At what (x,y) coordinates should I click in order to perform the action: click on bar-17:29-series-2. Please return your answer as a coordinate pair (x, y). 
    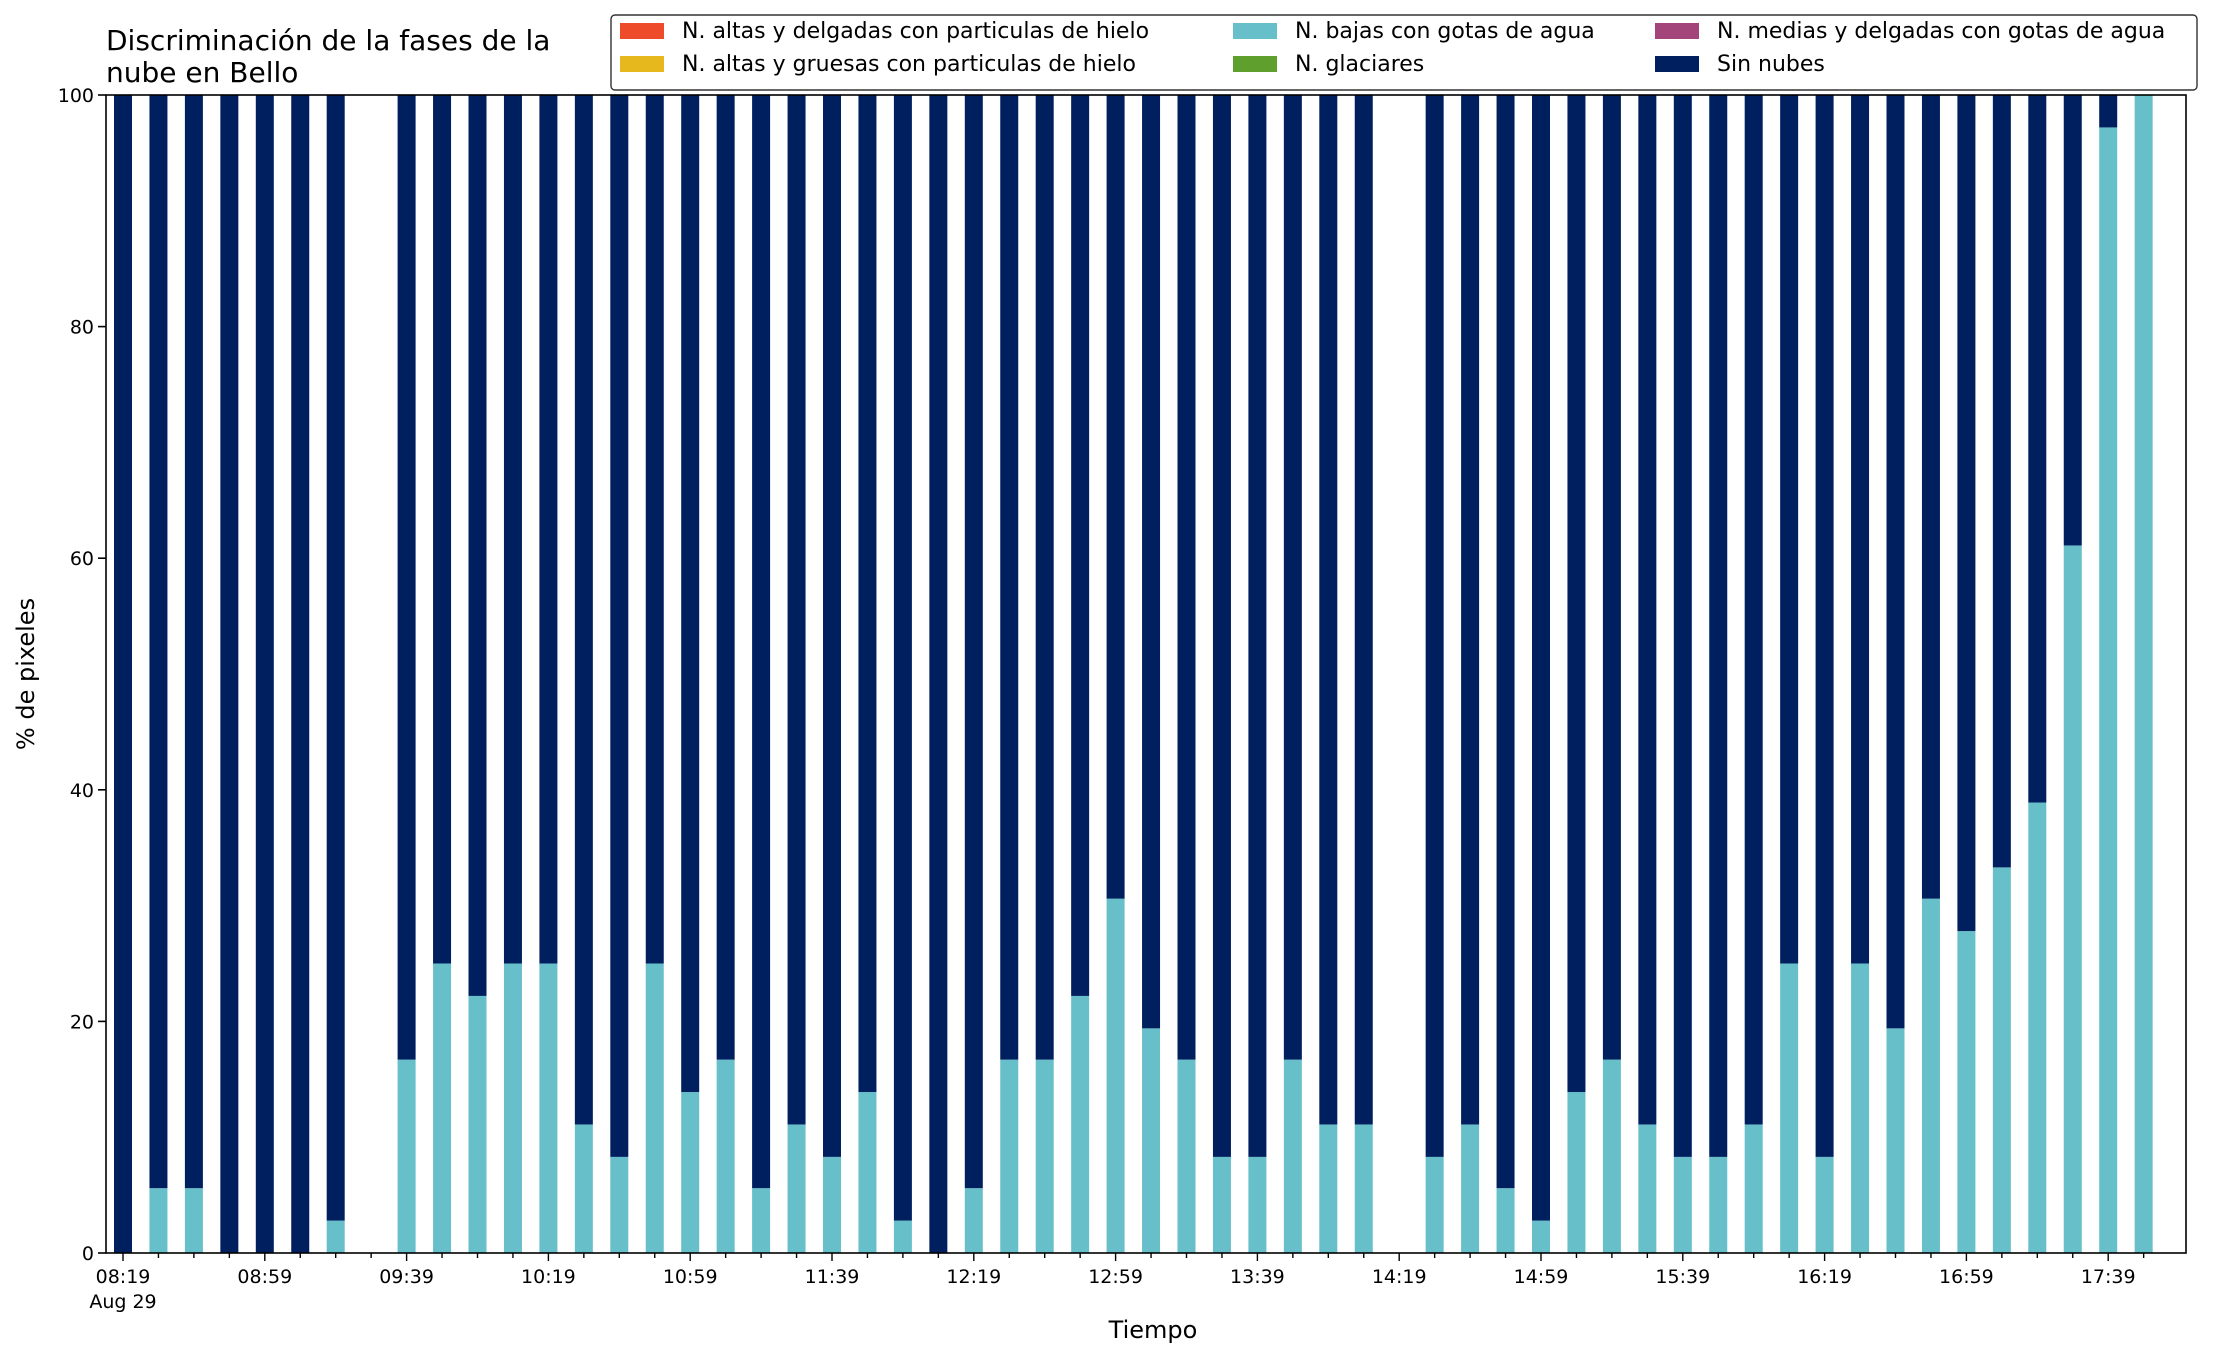
    Looking at the image, I should click on (2072, 899).